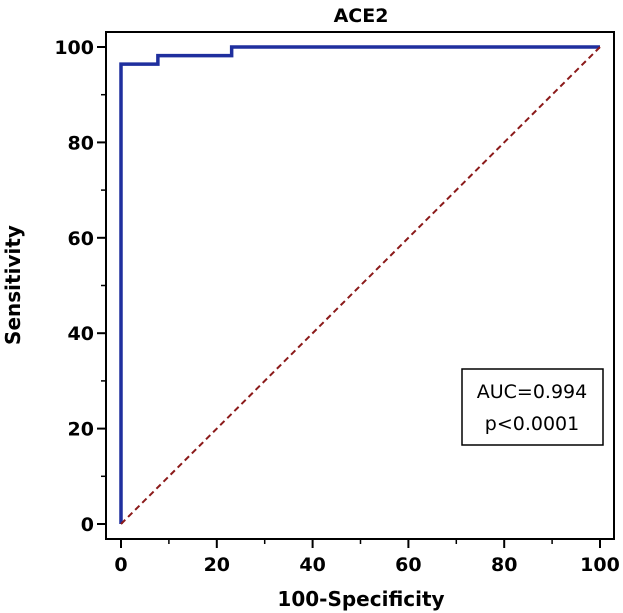 The image size is (623, 613). I want to click on auc-value-text: AUC=0.994, so click(532, 392).